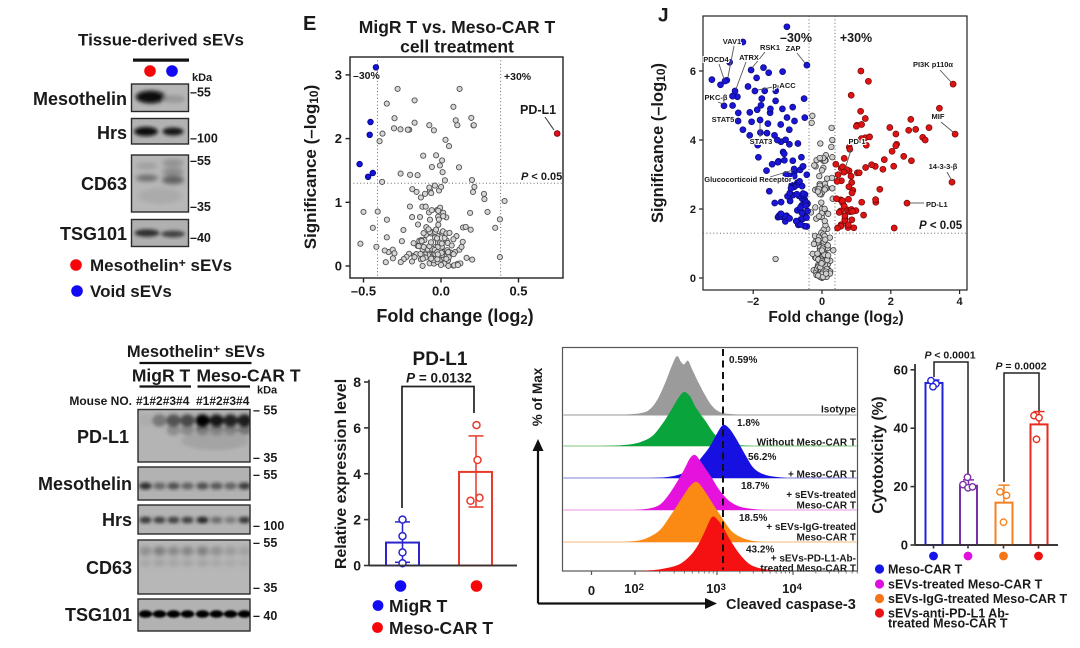  Describe the element at coordinates (749, 57) in the screenshot. I see `svg-text: ATRX` at that location.